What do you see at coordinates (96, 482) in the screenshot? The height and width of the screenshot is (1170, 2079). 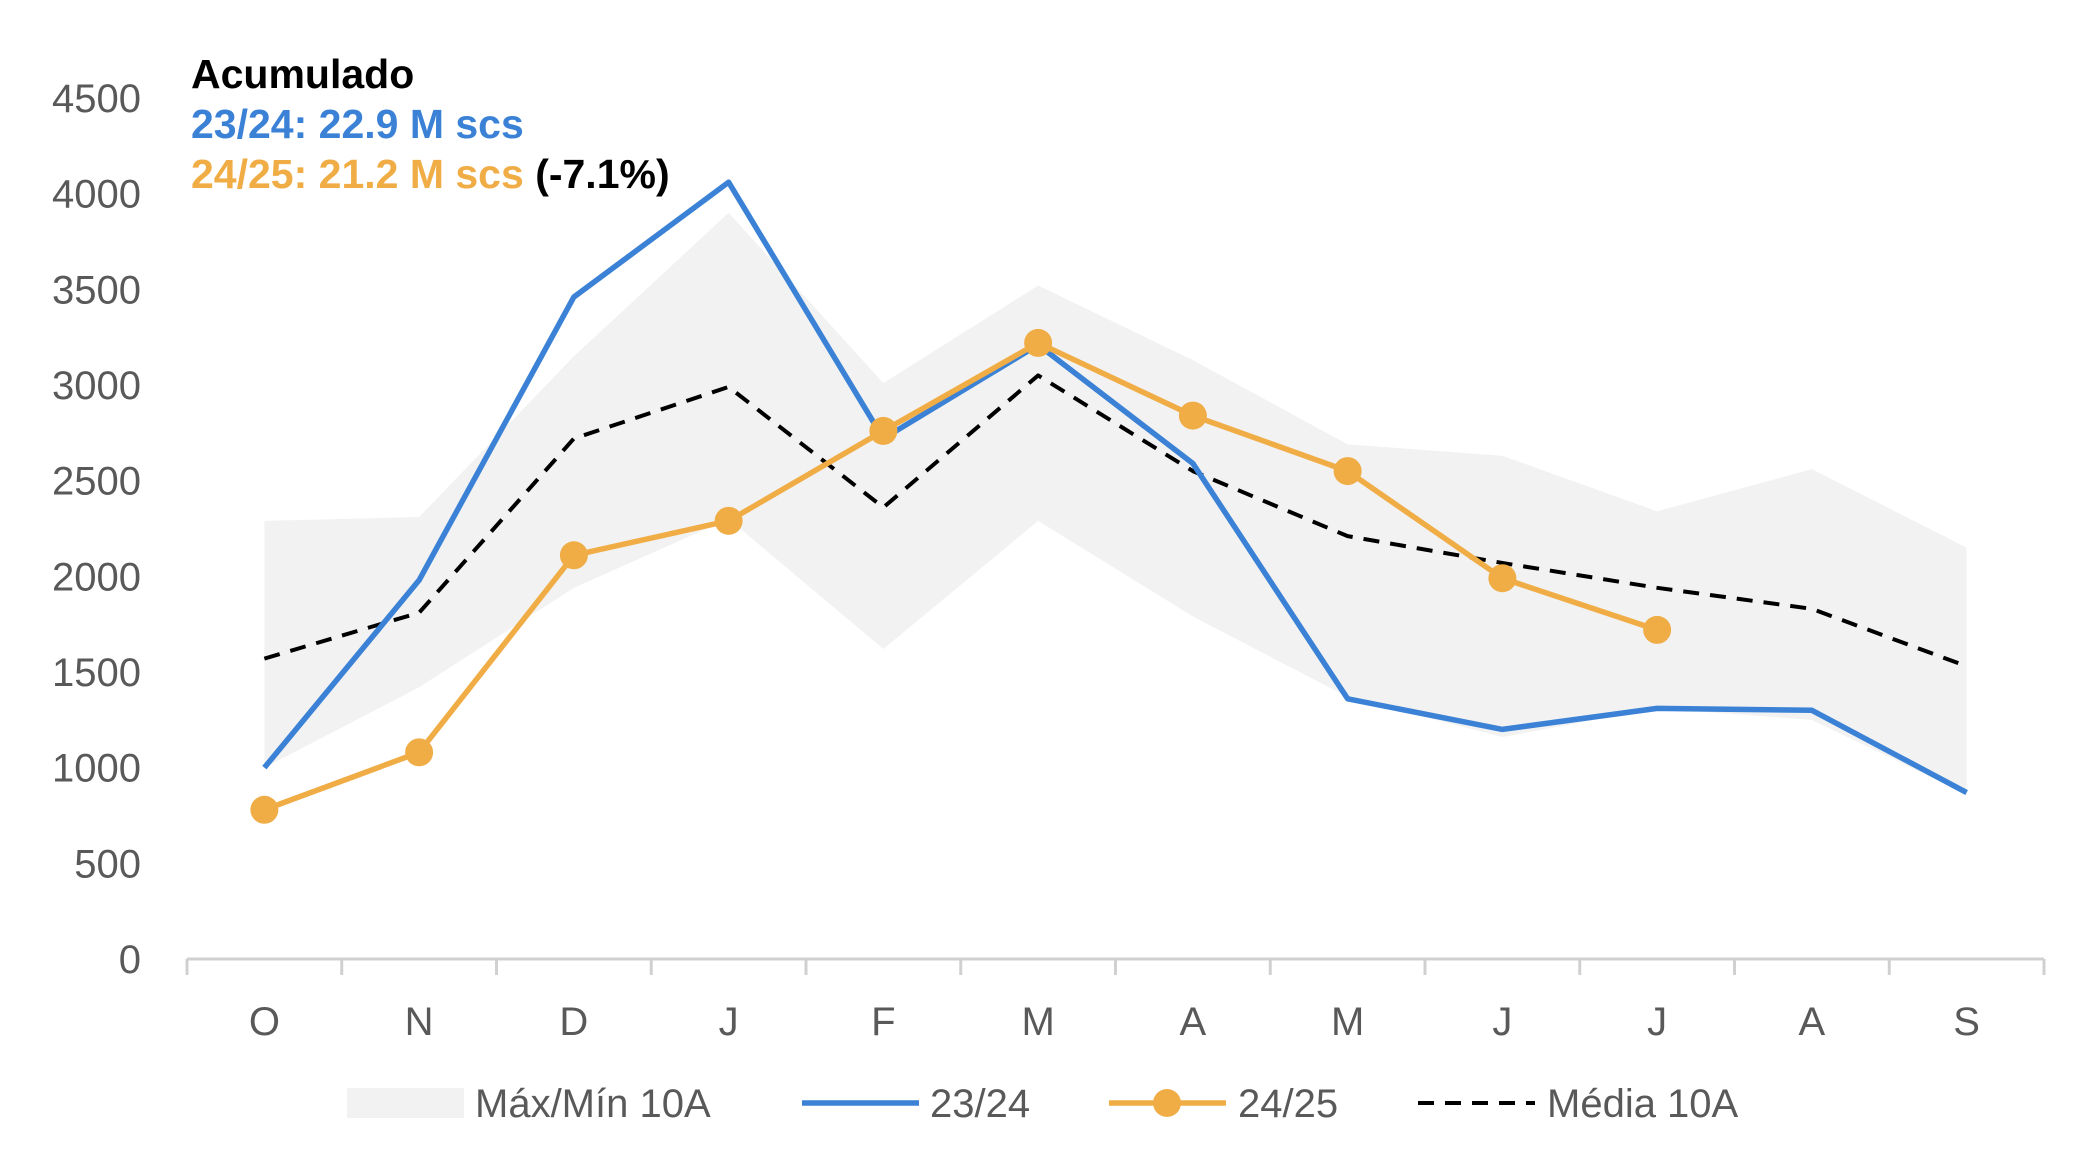 I see `y-tick-label: 2500` at bounding box center [96, 482].